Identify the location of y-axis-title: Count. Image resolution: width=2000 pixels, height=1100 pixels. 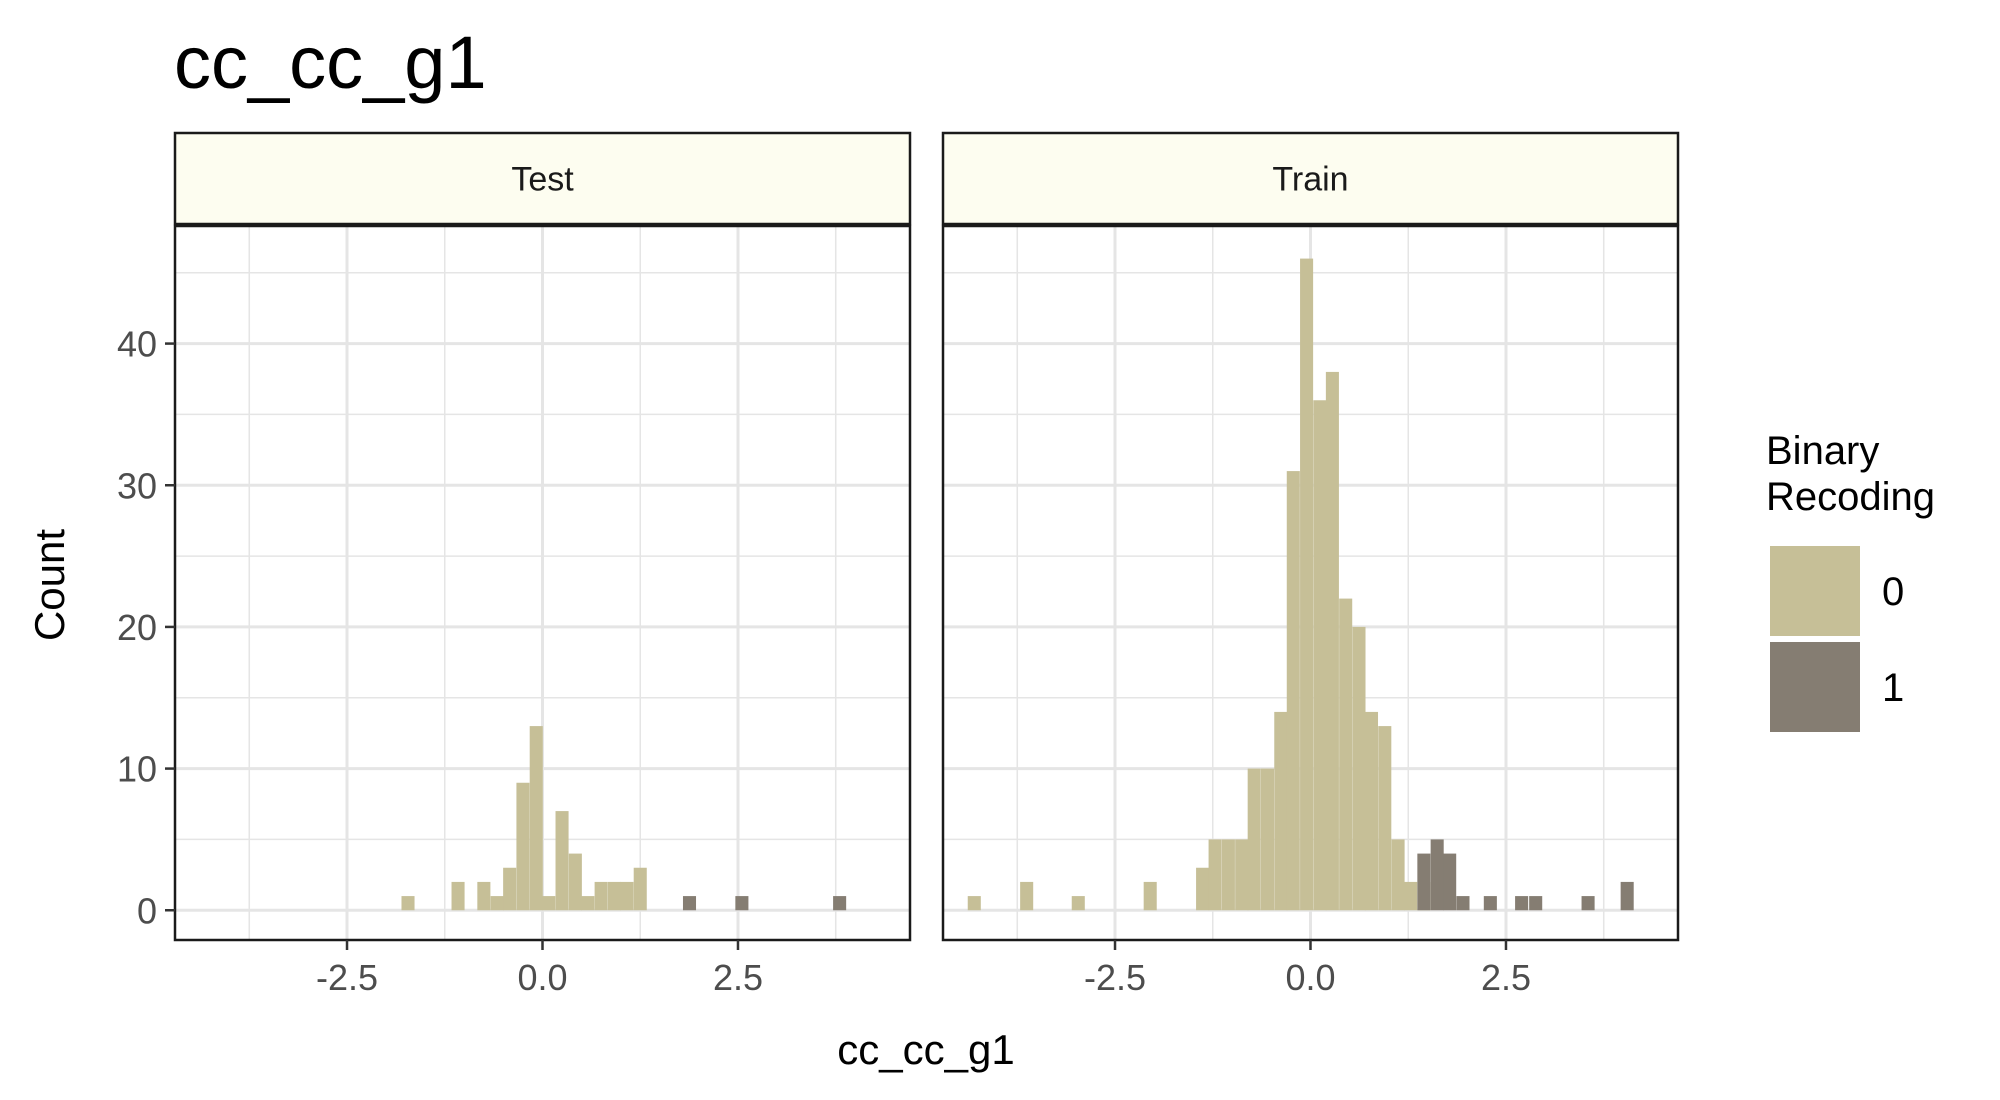
(49, 585).